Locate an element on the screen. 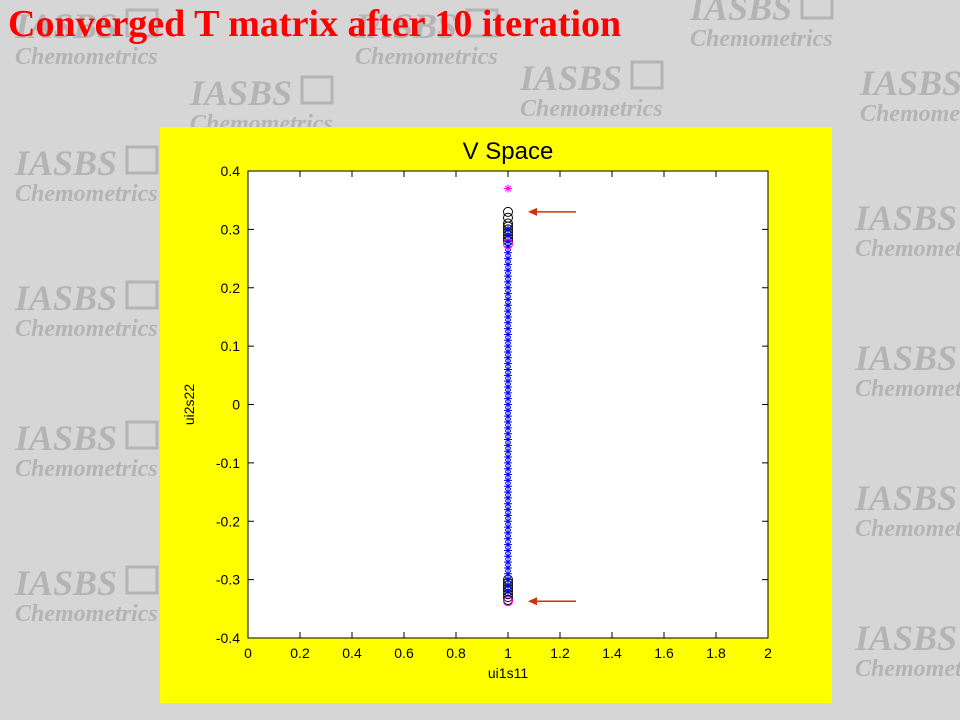  x-tick-labels: 0 0.2 0.4 0.6 0.8 1 1.2 1.4 1.6 1.8 2 is located at coordinates (508, 653).